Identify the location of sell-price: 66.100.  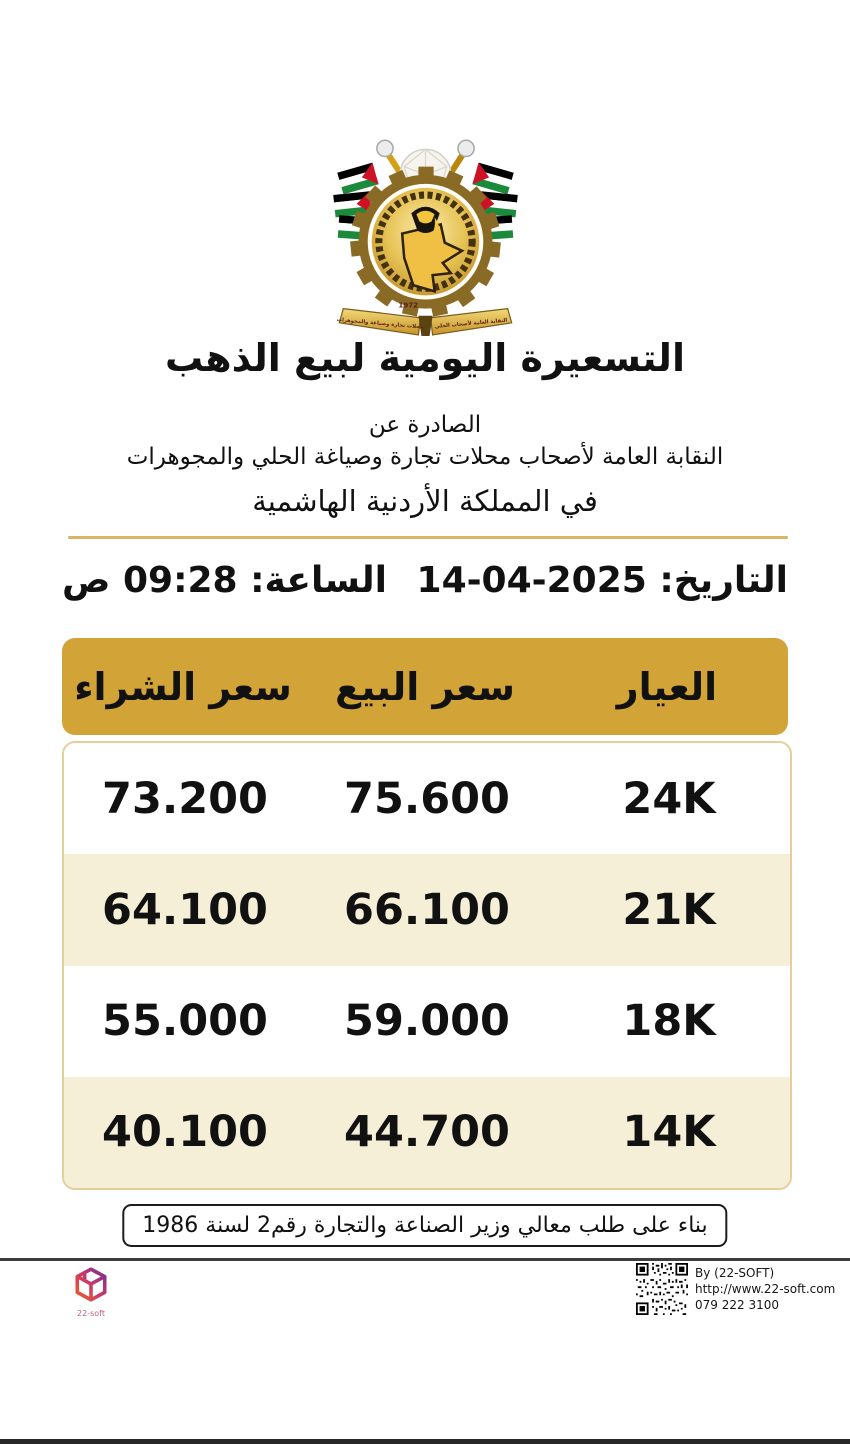
(427, 909).